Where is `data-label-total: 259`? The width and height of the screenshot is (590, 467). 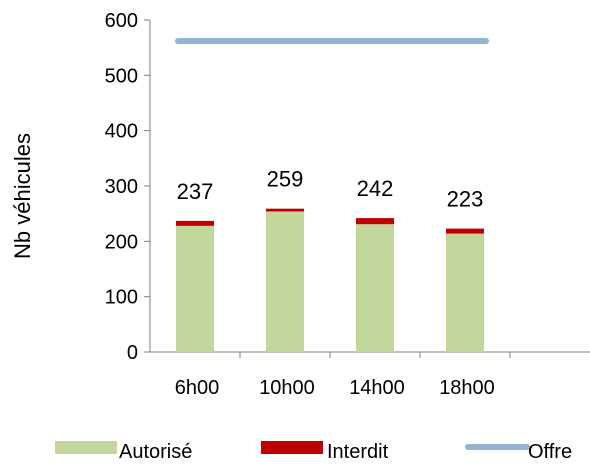 data-label-total: 259 is located at coordinates (285, 179).